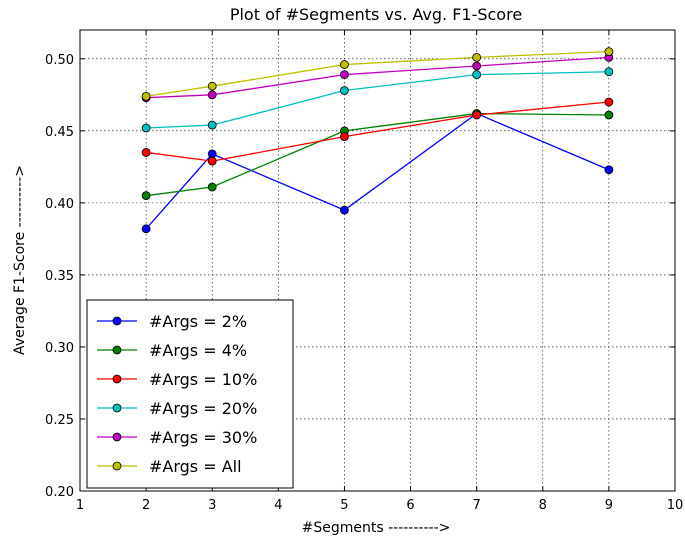 The height and width of the screenshot is (541, 685). Describe the element at coordinates (59, 60) in the screenshot. I see `y-tick-label: 0.50` at that location.